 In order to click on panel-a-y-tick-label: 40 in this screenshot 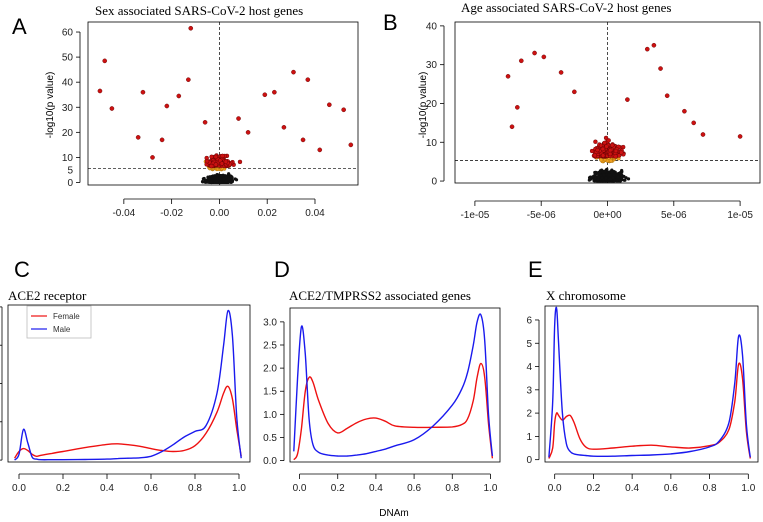, I will do `click(68, 83)`.